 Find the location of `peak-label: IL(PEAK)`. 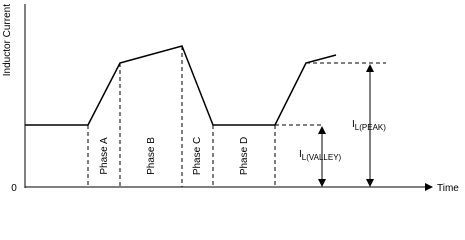

peak-label: IL(PEAK) is located at coordinates (369, 125).